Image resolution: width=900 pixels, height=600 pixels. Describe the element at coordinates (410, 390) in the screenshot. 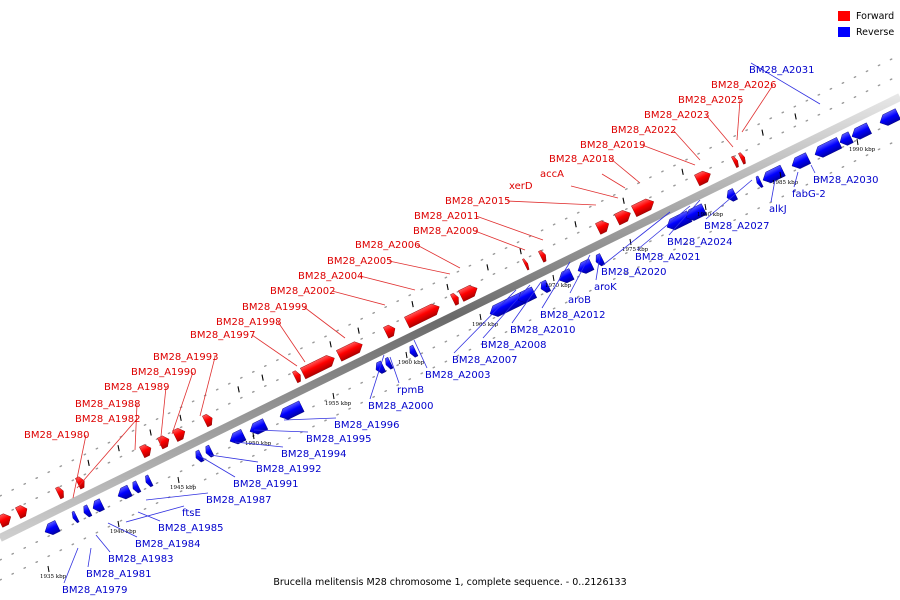

I see `gene-label: rpmB` at that location.